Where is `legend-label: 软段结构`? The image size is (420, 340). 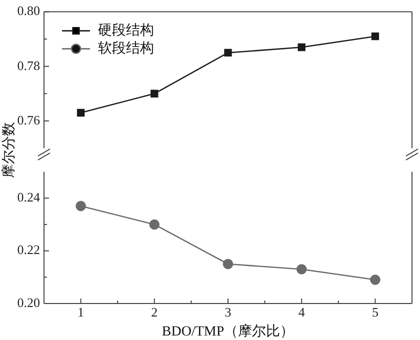 legend-label: 软段结构 is located at coordinates (126, 48).